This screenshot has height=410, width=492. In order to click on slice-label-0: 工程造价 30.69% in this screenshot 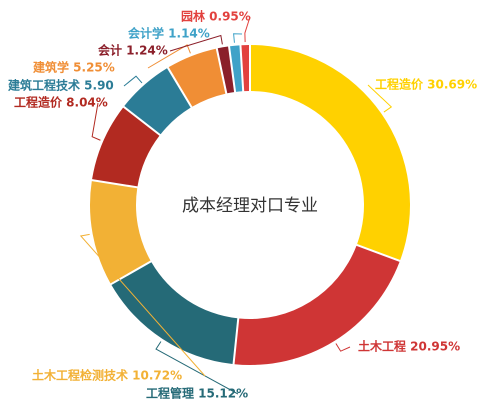, I will do `click(426, 84)`.